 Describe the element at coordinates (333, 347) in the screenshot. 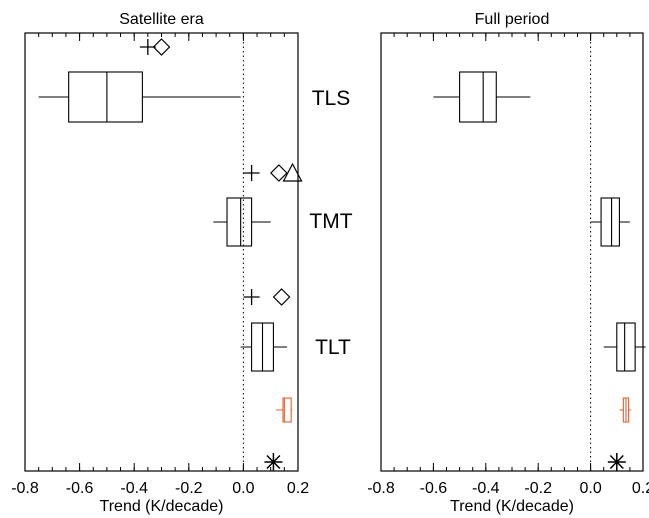

I see `layer-label-tlt: TLT` at that location.